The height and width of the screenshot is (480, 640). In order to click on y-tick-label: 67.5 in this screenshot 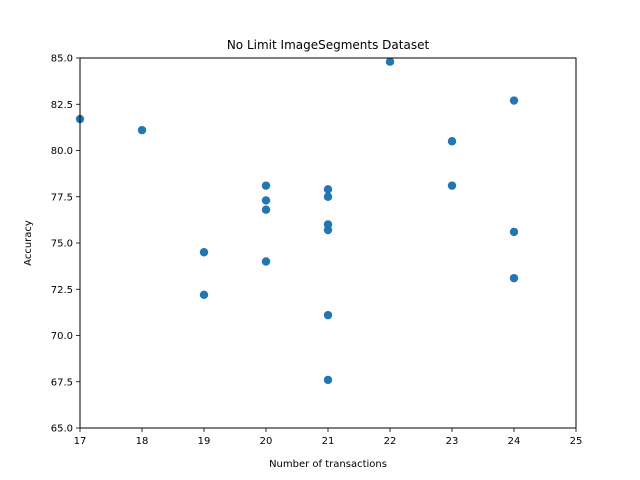, I will do `click(62, 382)`.